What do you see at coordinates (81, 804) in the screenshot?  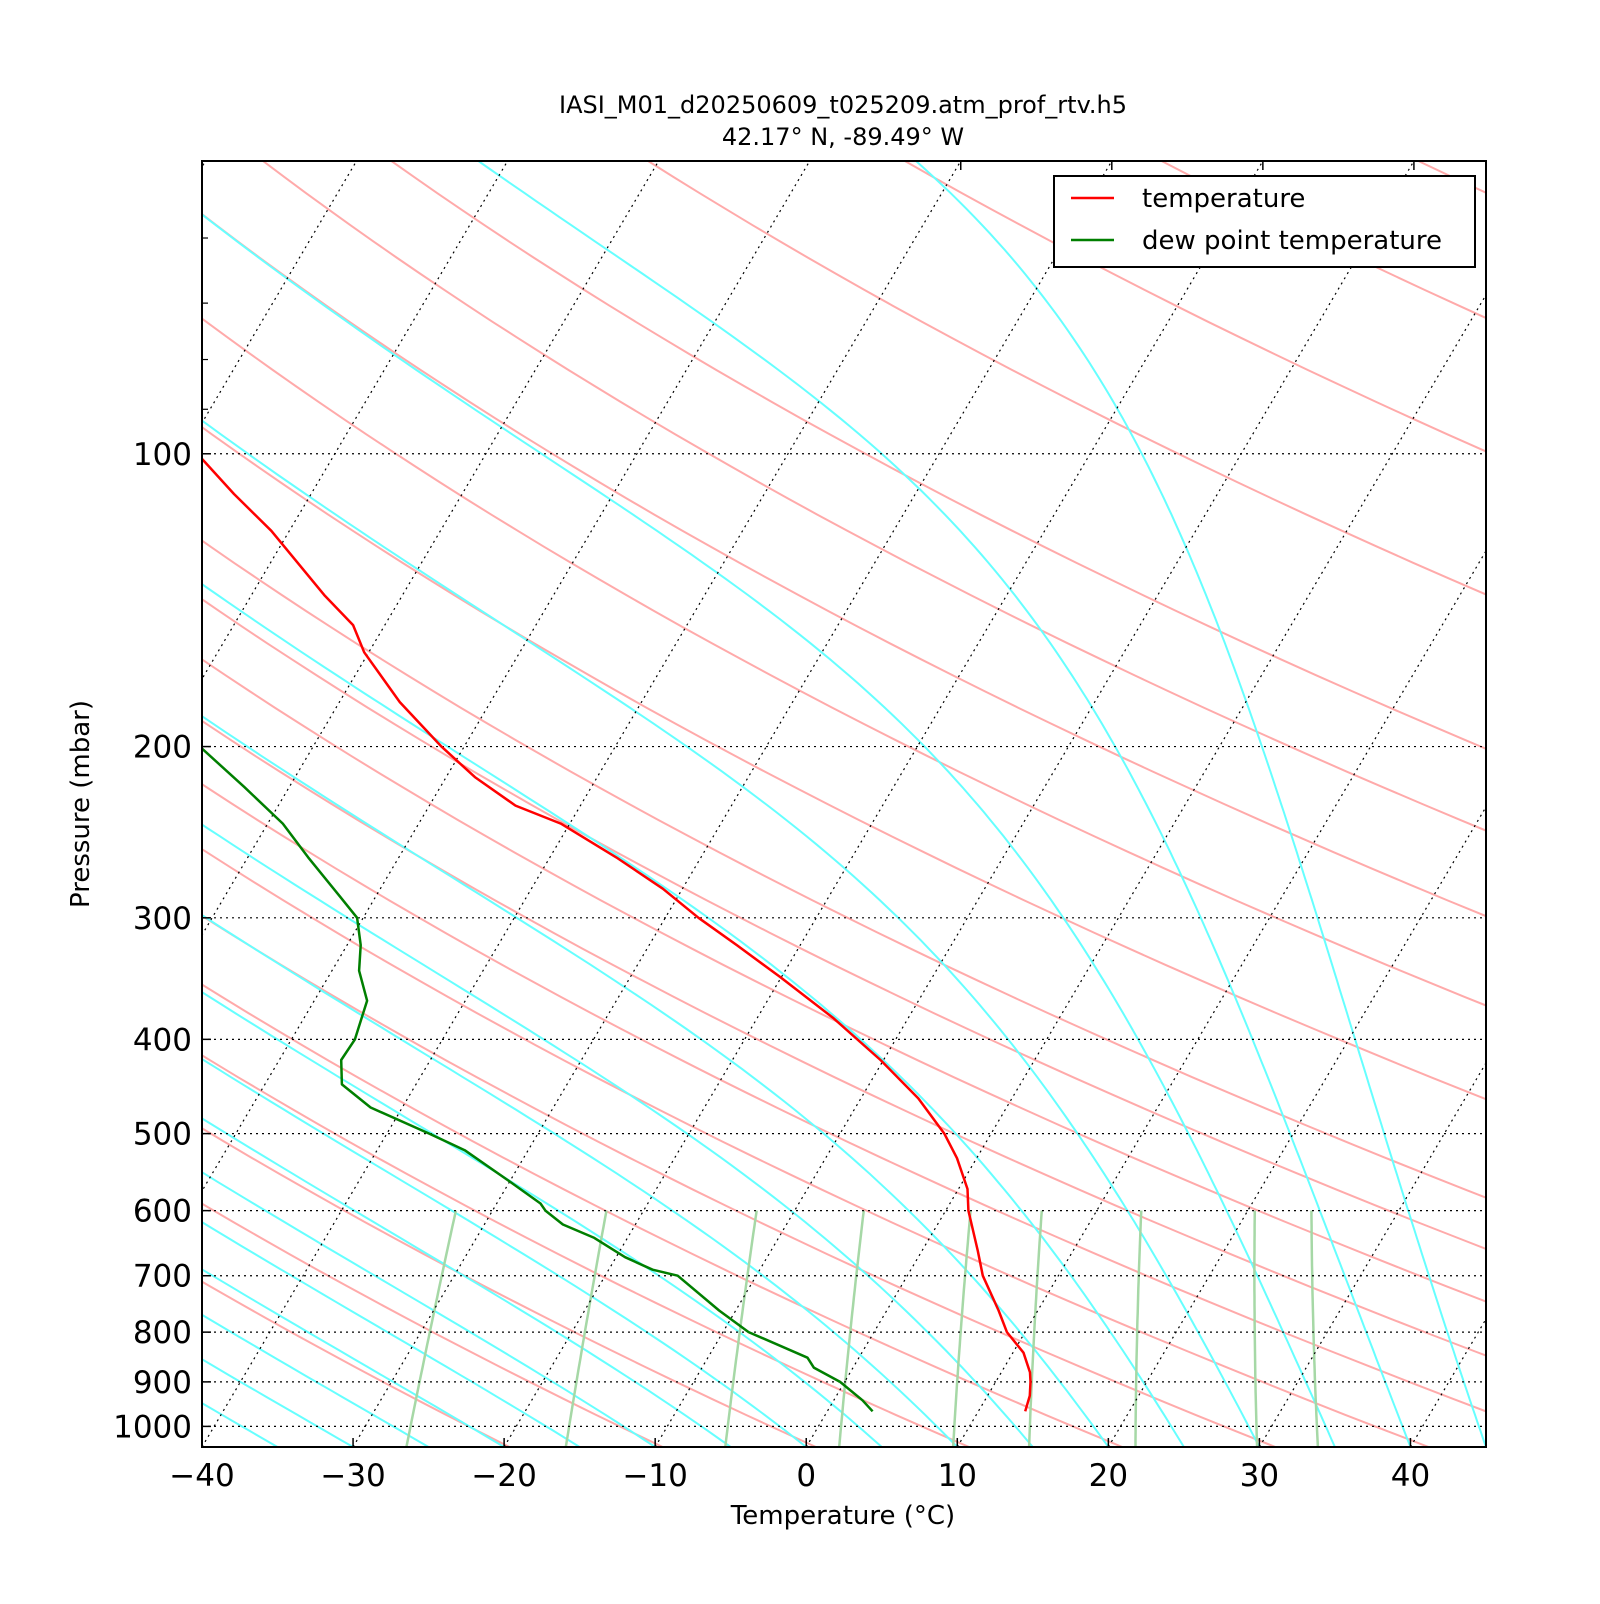 I see `y-axis-label: Pressure (mbar)` at bounding box center [81, 804].